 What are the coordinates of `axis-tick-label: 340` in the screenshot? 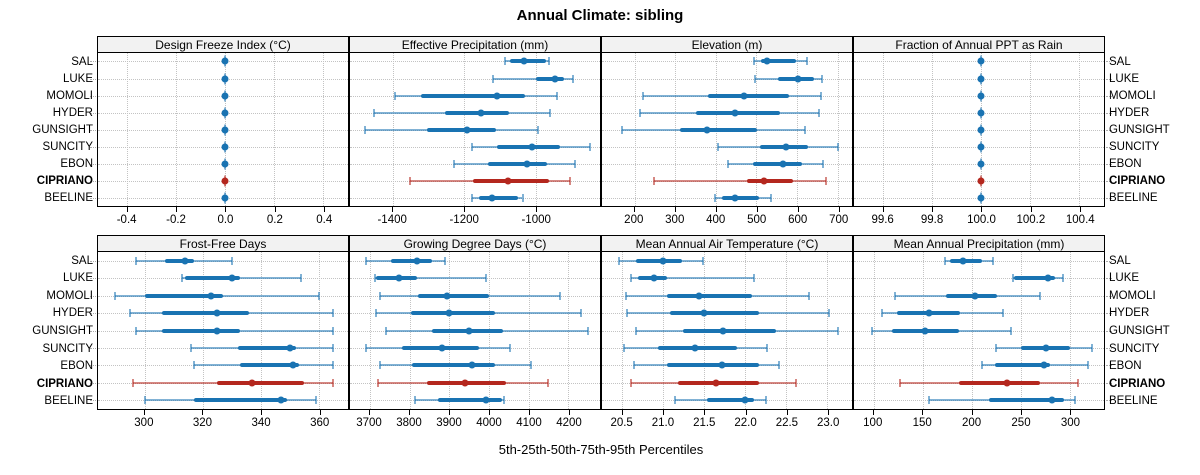 It's located at (261, 423).